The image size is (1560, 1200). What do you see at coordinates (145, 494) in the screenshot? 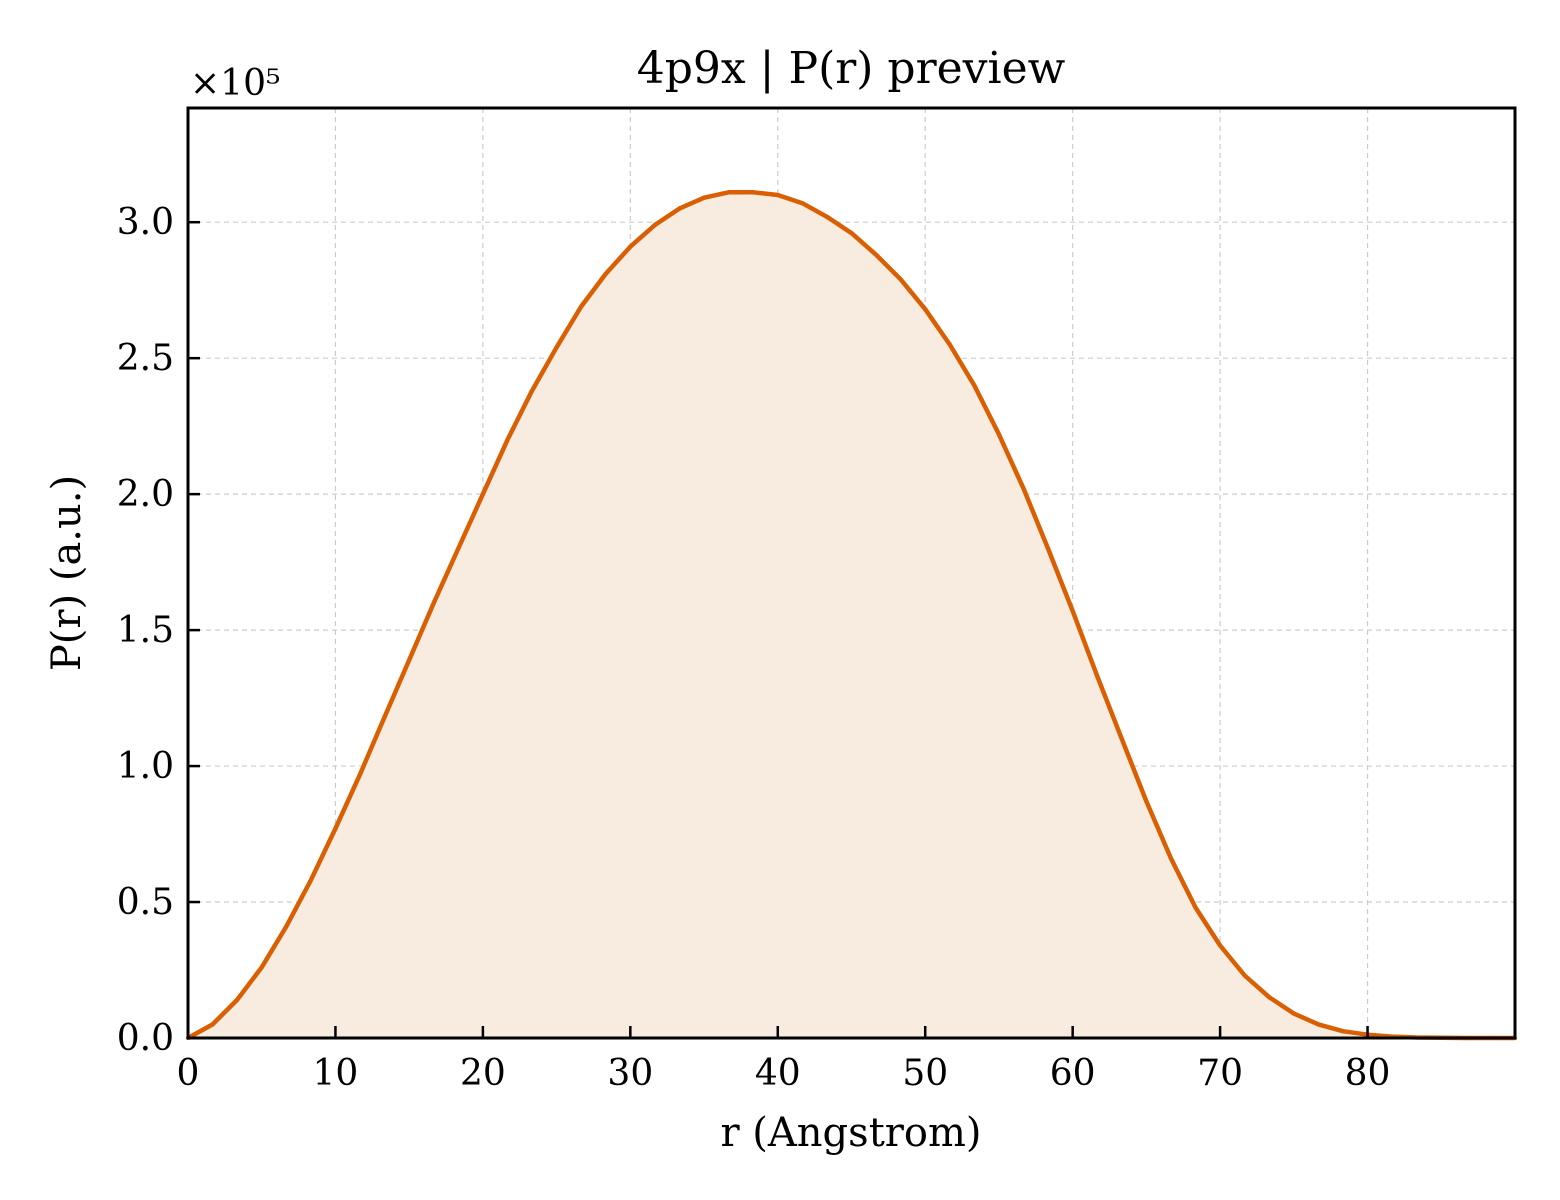
I see `y-tick-label: 2.0` at bounding box center [145, 494].